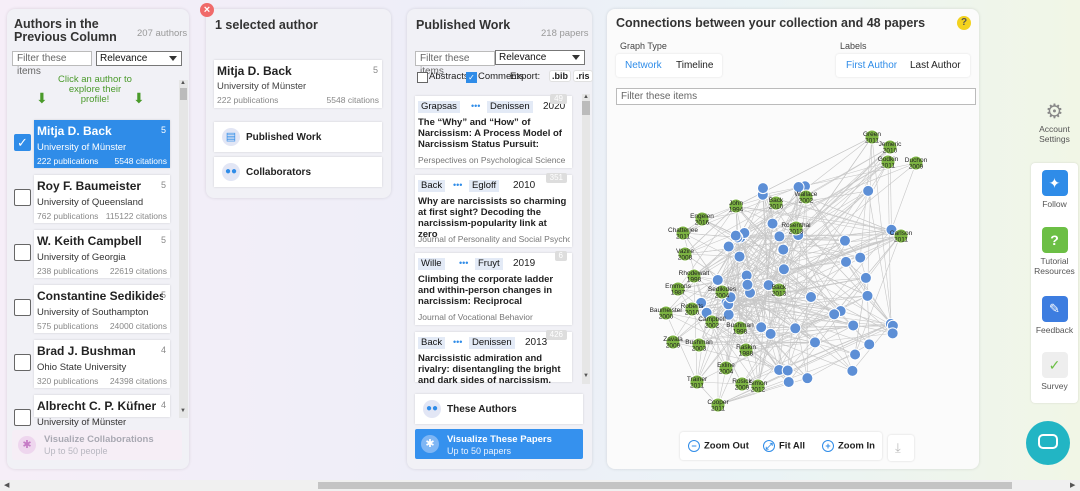 The height and width of the screenshot is (491, 1080). What do you see at coordinates (455, 64) in the screenshot?
I see `papers-filter-input: Filter these items` at bounding box center [455, 64].